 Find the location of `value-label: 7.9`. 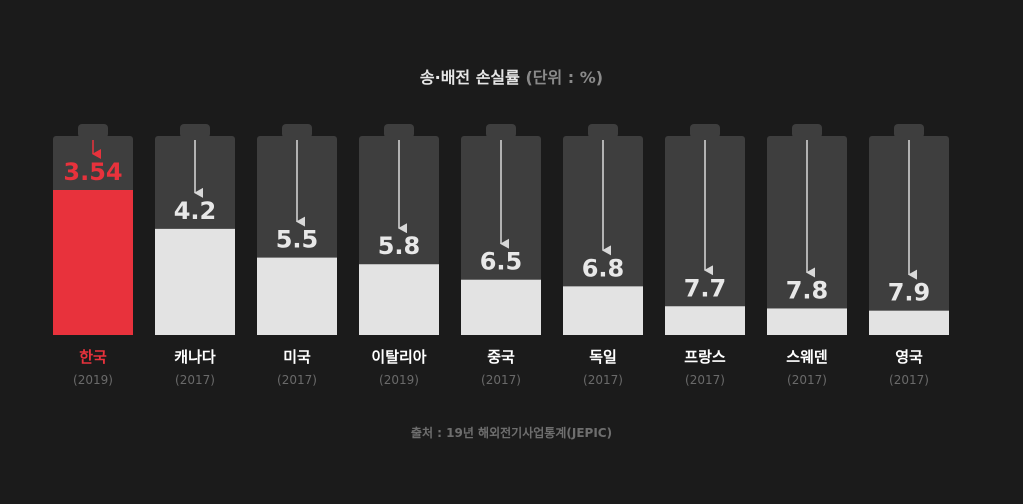

value-label: 7.9 is located at coordinates (909, 293).